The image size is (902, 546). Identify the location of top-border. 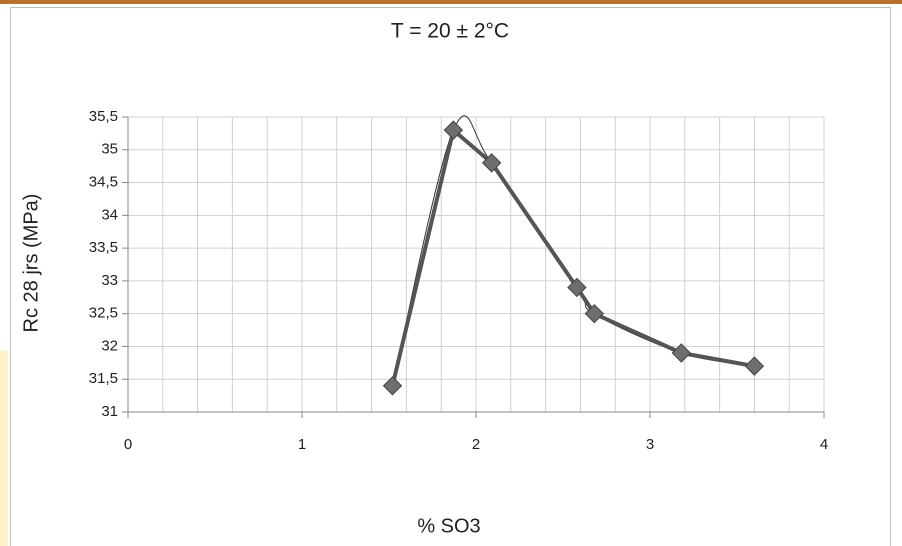
(451, 2).